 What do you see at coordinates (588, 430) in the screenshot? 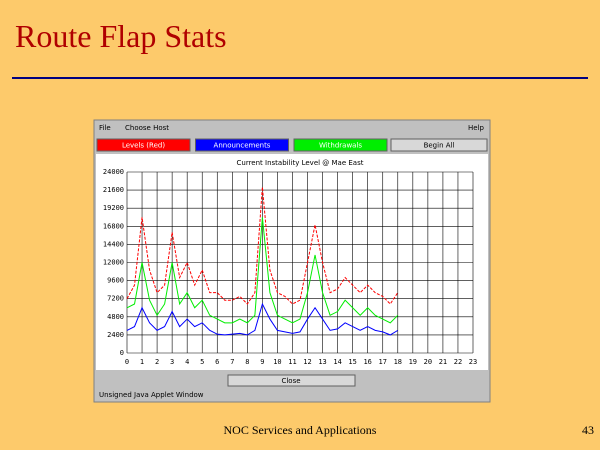
I see `page-number: 43` at bounding box center [588, 430].